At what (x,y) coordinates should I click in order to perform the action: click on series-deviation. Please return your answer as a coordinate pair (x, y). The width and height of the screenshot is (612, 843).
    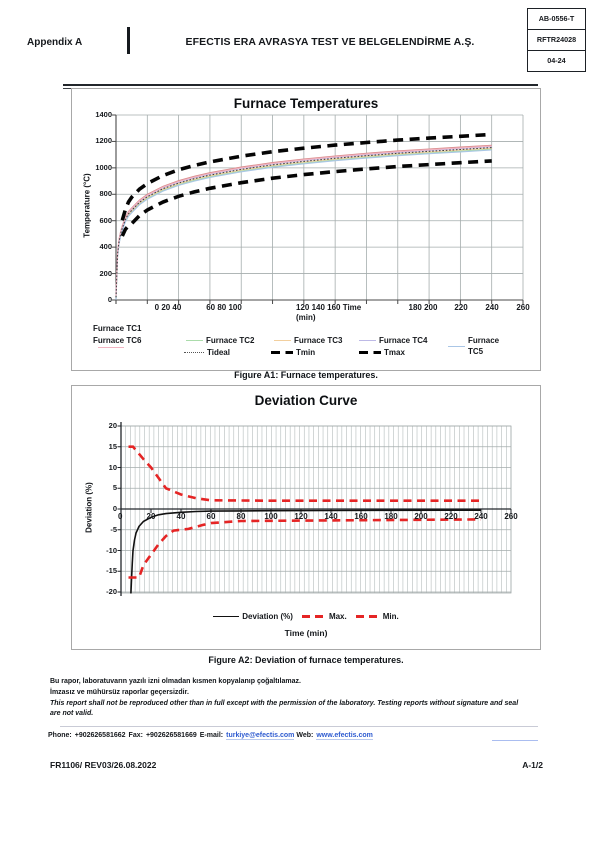
    Looking at the image, I should click on (305, 551).